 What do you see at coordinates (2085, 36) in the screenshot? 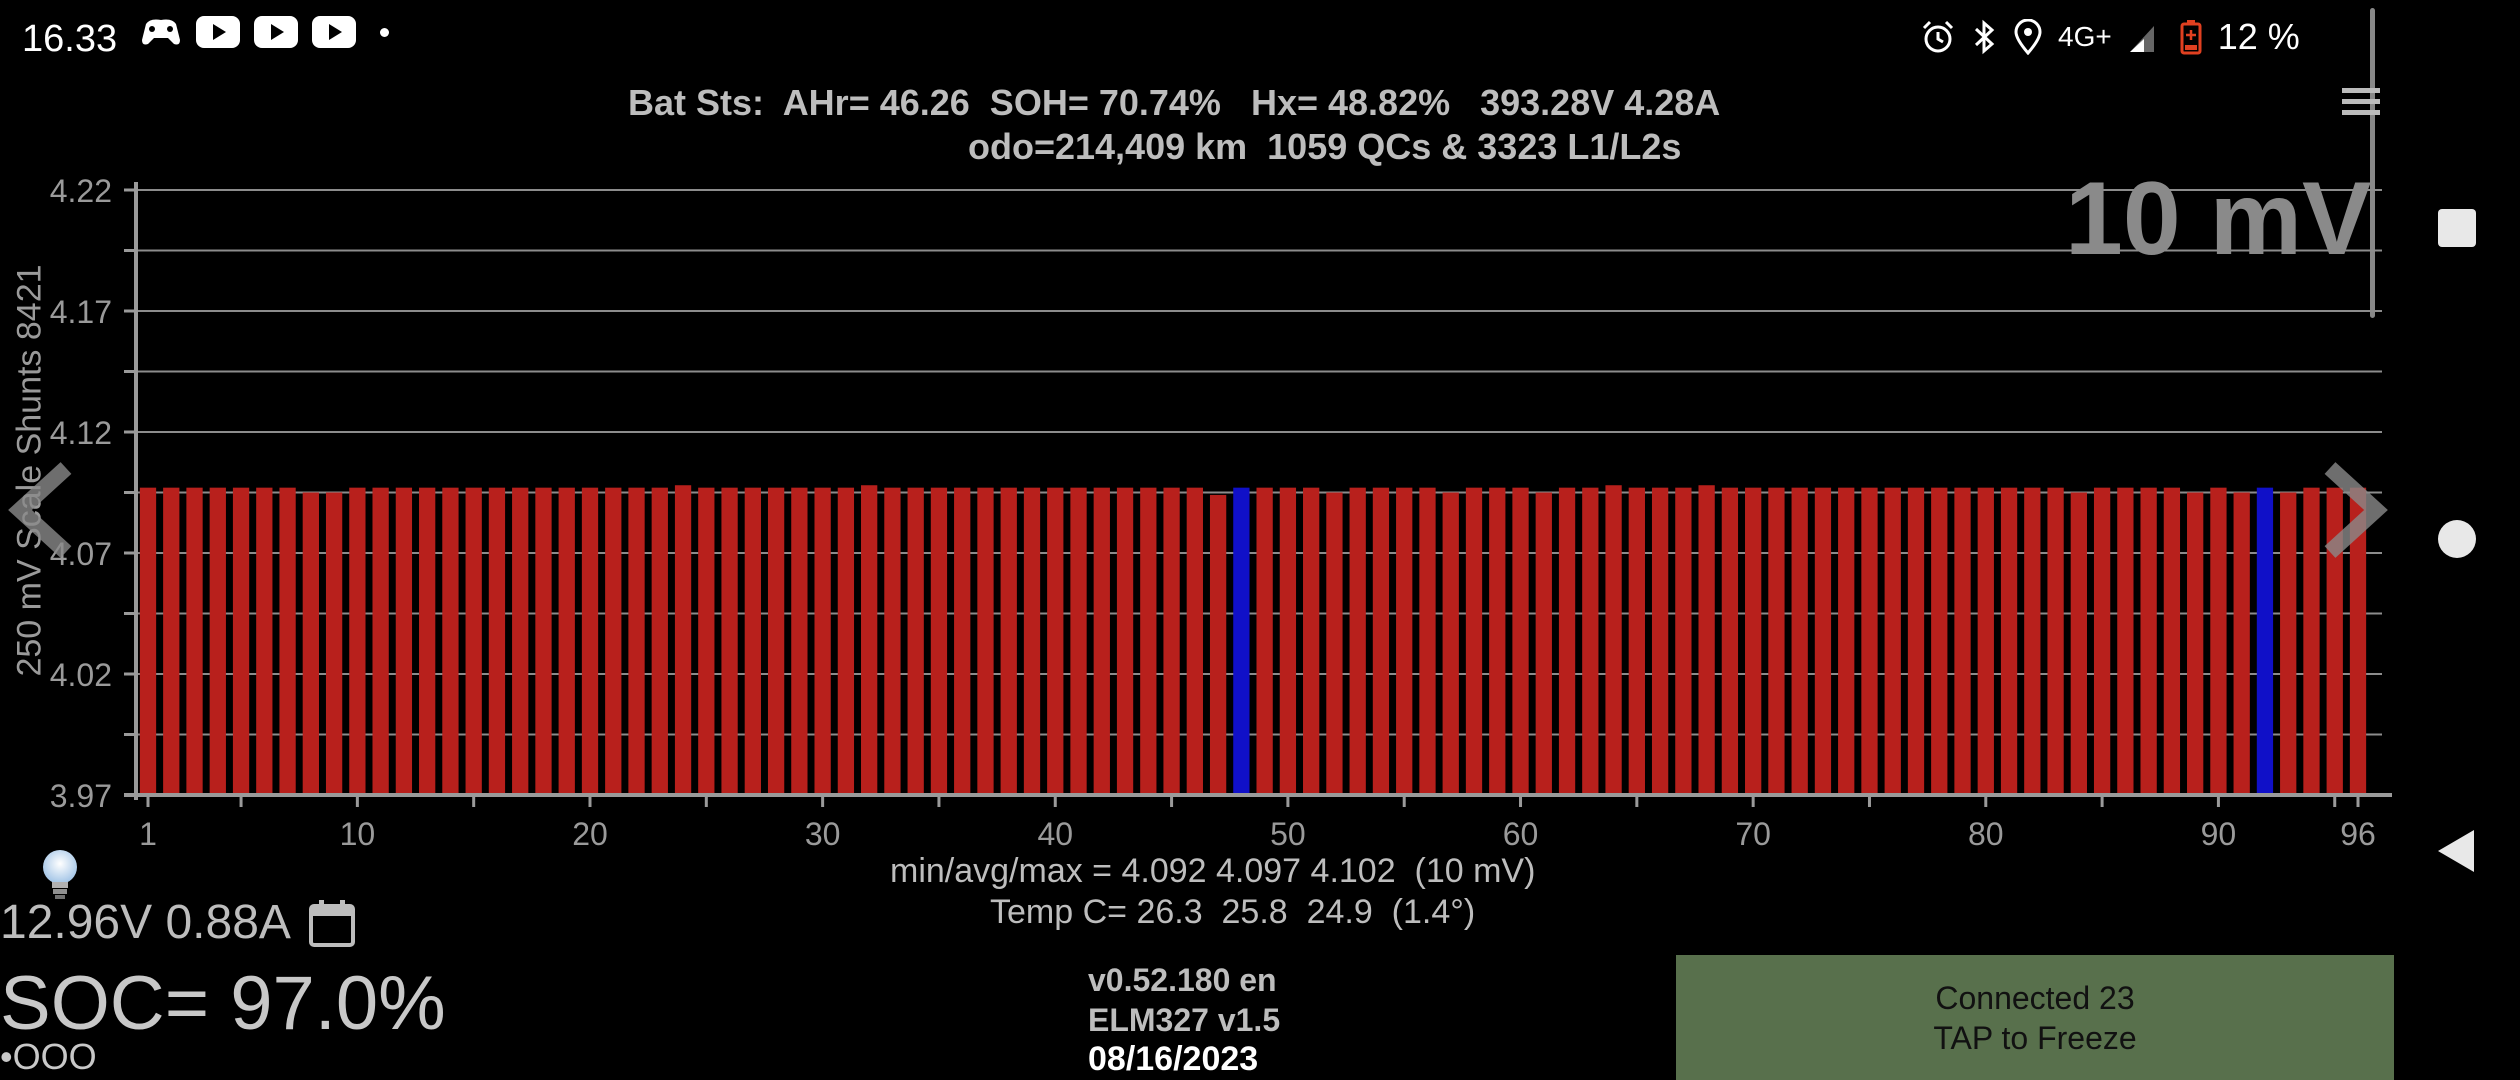
I see `network-type: 4G+` at bounding box center [2085, 36].